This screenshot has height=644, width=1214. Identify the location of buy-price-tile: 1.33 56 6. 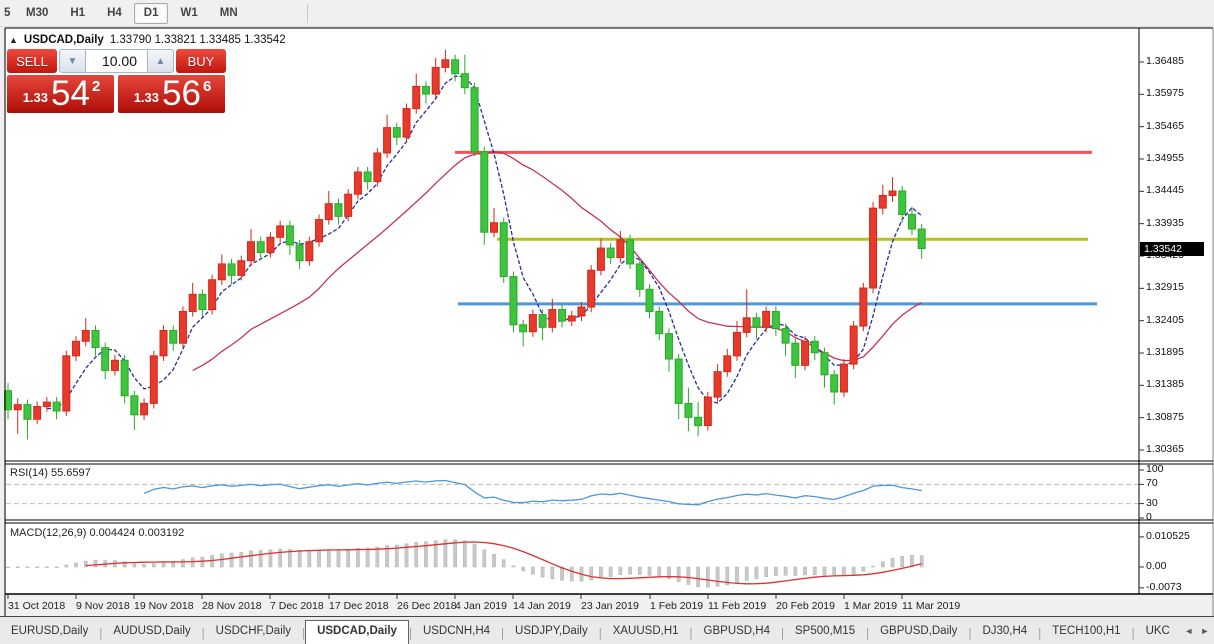
(171, 94).